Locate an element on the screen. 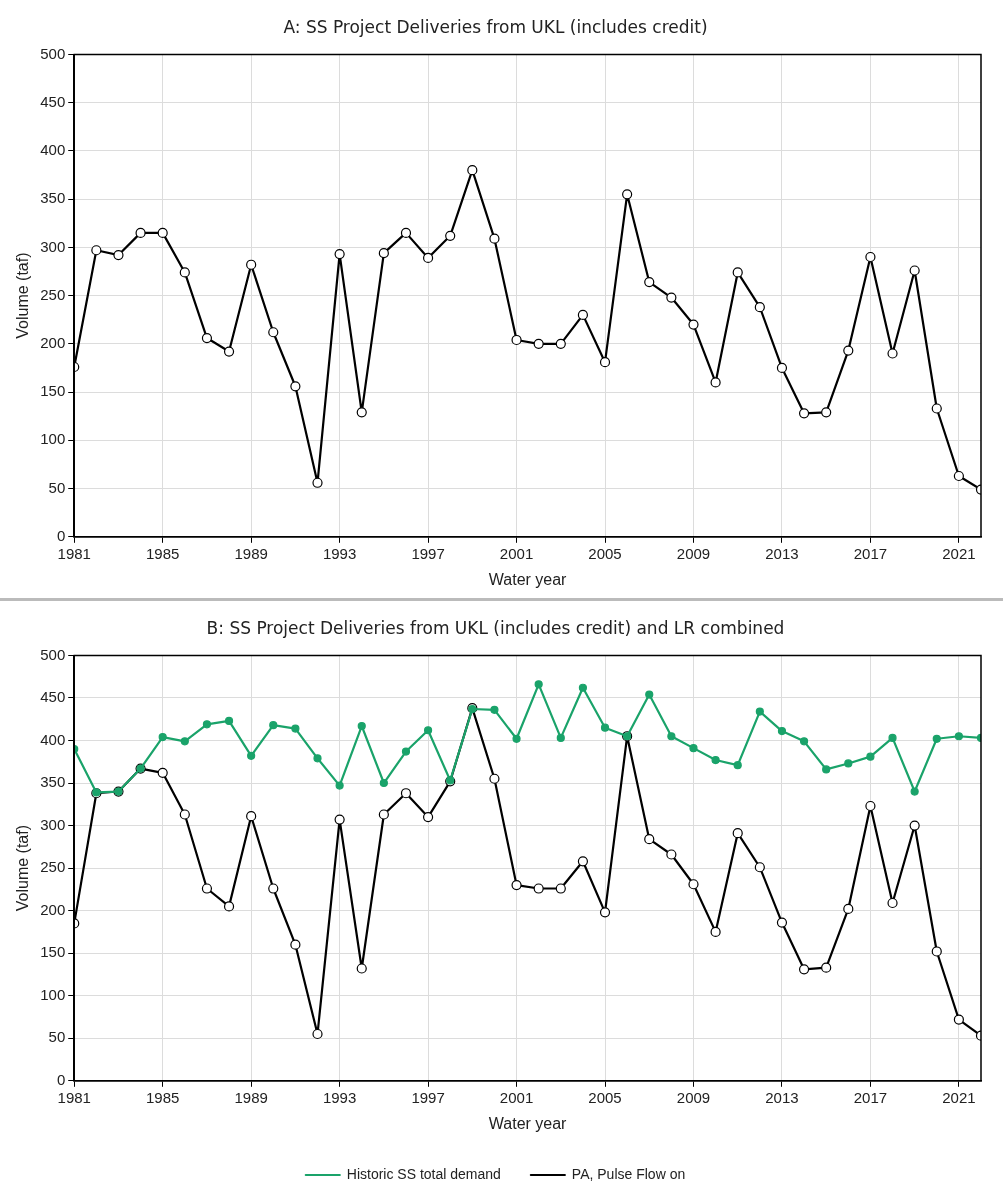 The height and width of the screenshot is (1199, 1003). x-tick-label: 2009 is located at coordinates (693, 1097).